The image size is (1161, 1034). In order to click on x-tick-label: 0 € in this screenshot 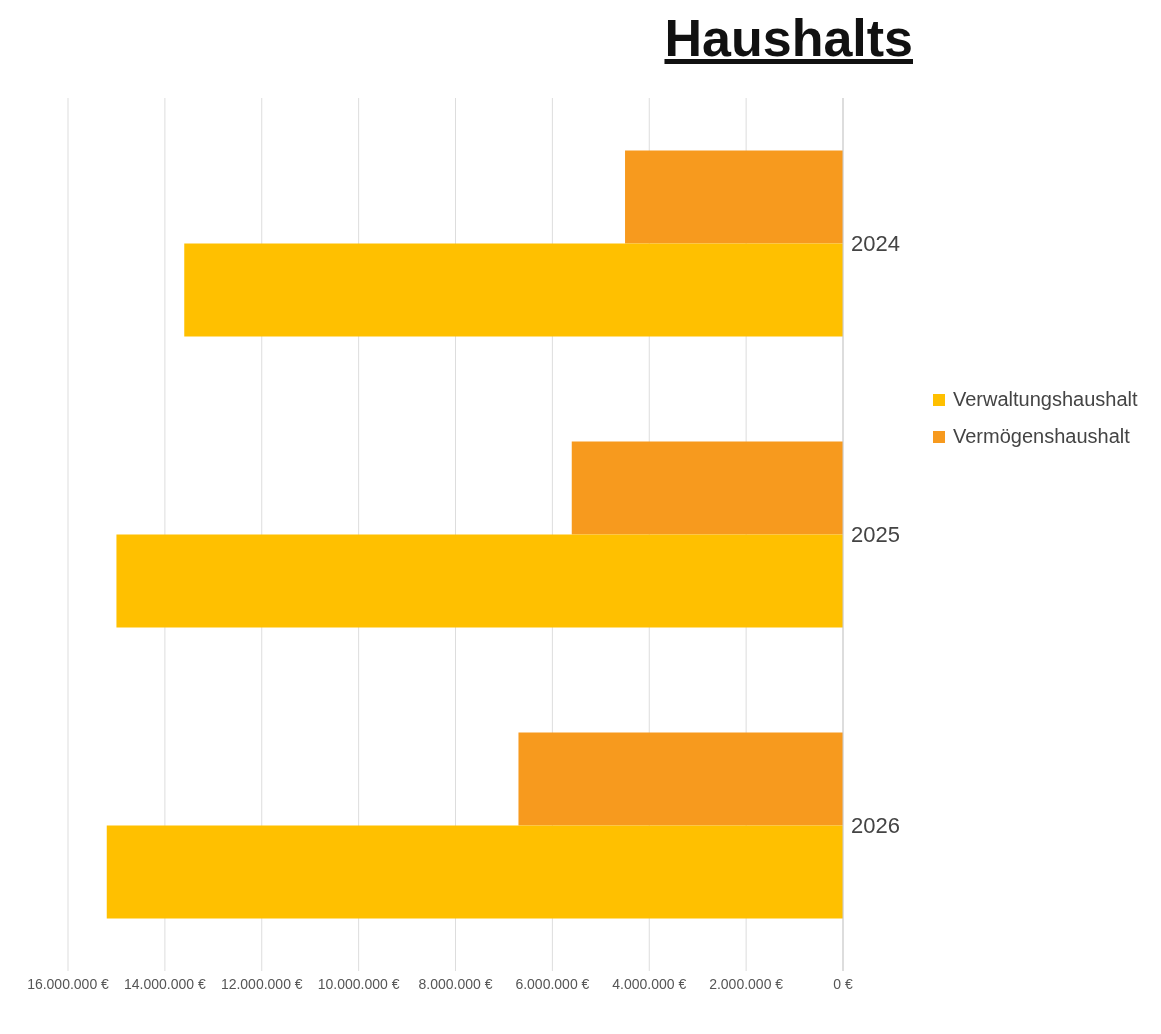, I will do `click(843, 983)`.